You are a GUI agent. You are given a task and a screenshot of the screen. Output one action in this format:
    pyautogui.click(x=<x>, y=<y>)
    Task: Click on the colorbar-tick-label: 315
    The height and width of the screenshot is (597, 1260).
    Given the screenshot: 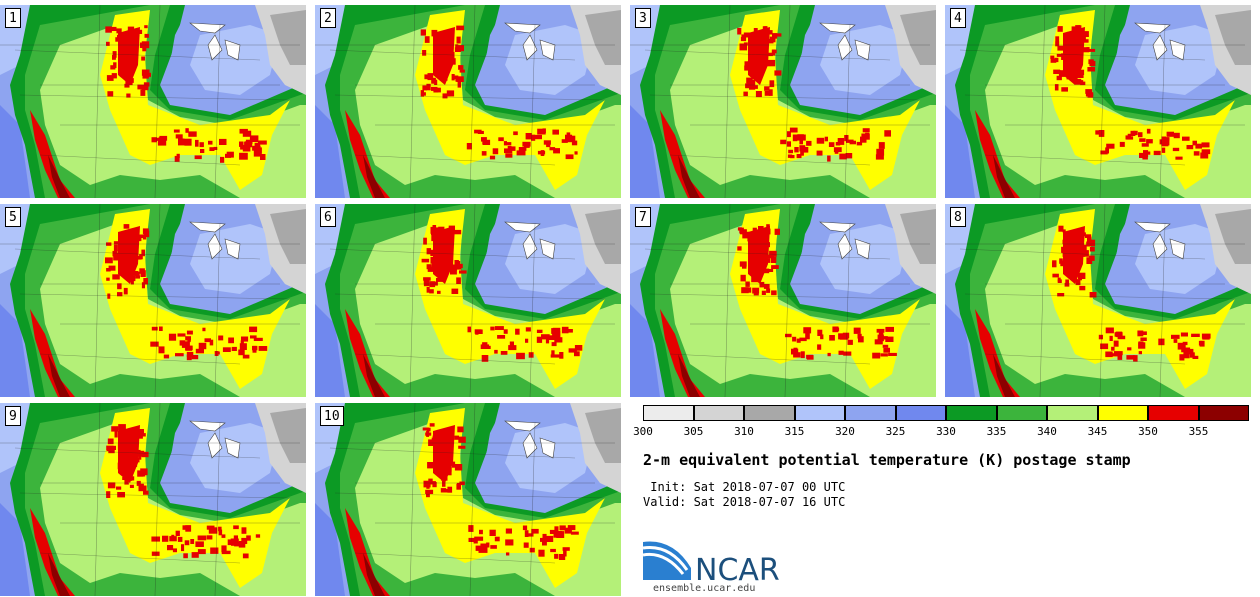 What is the action you would take?
    pyautogui.click(x=794, y=431)
    